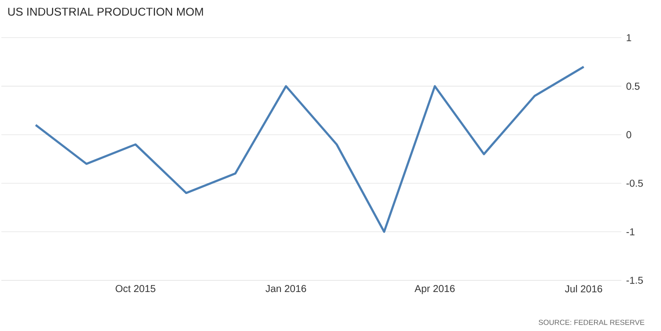 This screenshot has width=661, height=331. I want to click on y-tick-label: -1.5, so click(634, 280).